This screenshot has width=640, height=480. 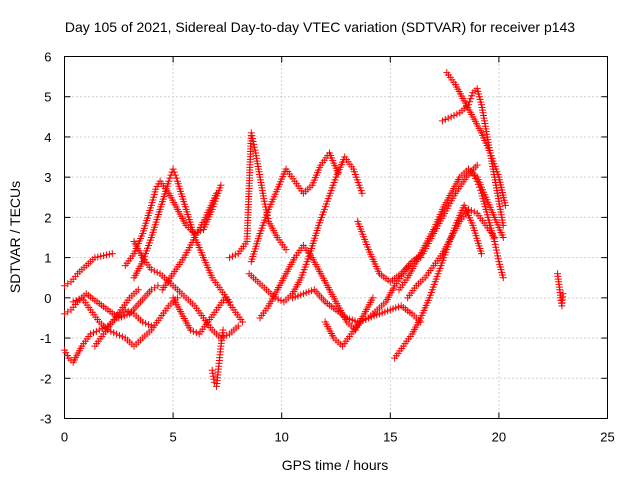 What do you see at coordinates (47, 217) in the screenshot?
I see `y-tick-label: 2` at bounding box center [47, 217].